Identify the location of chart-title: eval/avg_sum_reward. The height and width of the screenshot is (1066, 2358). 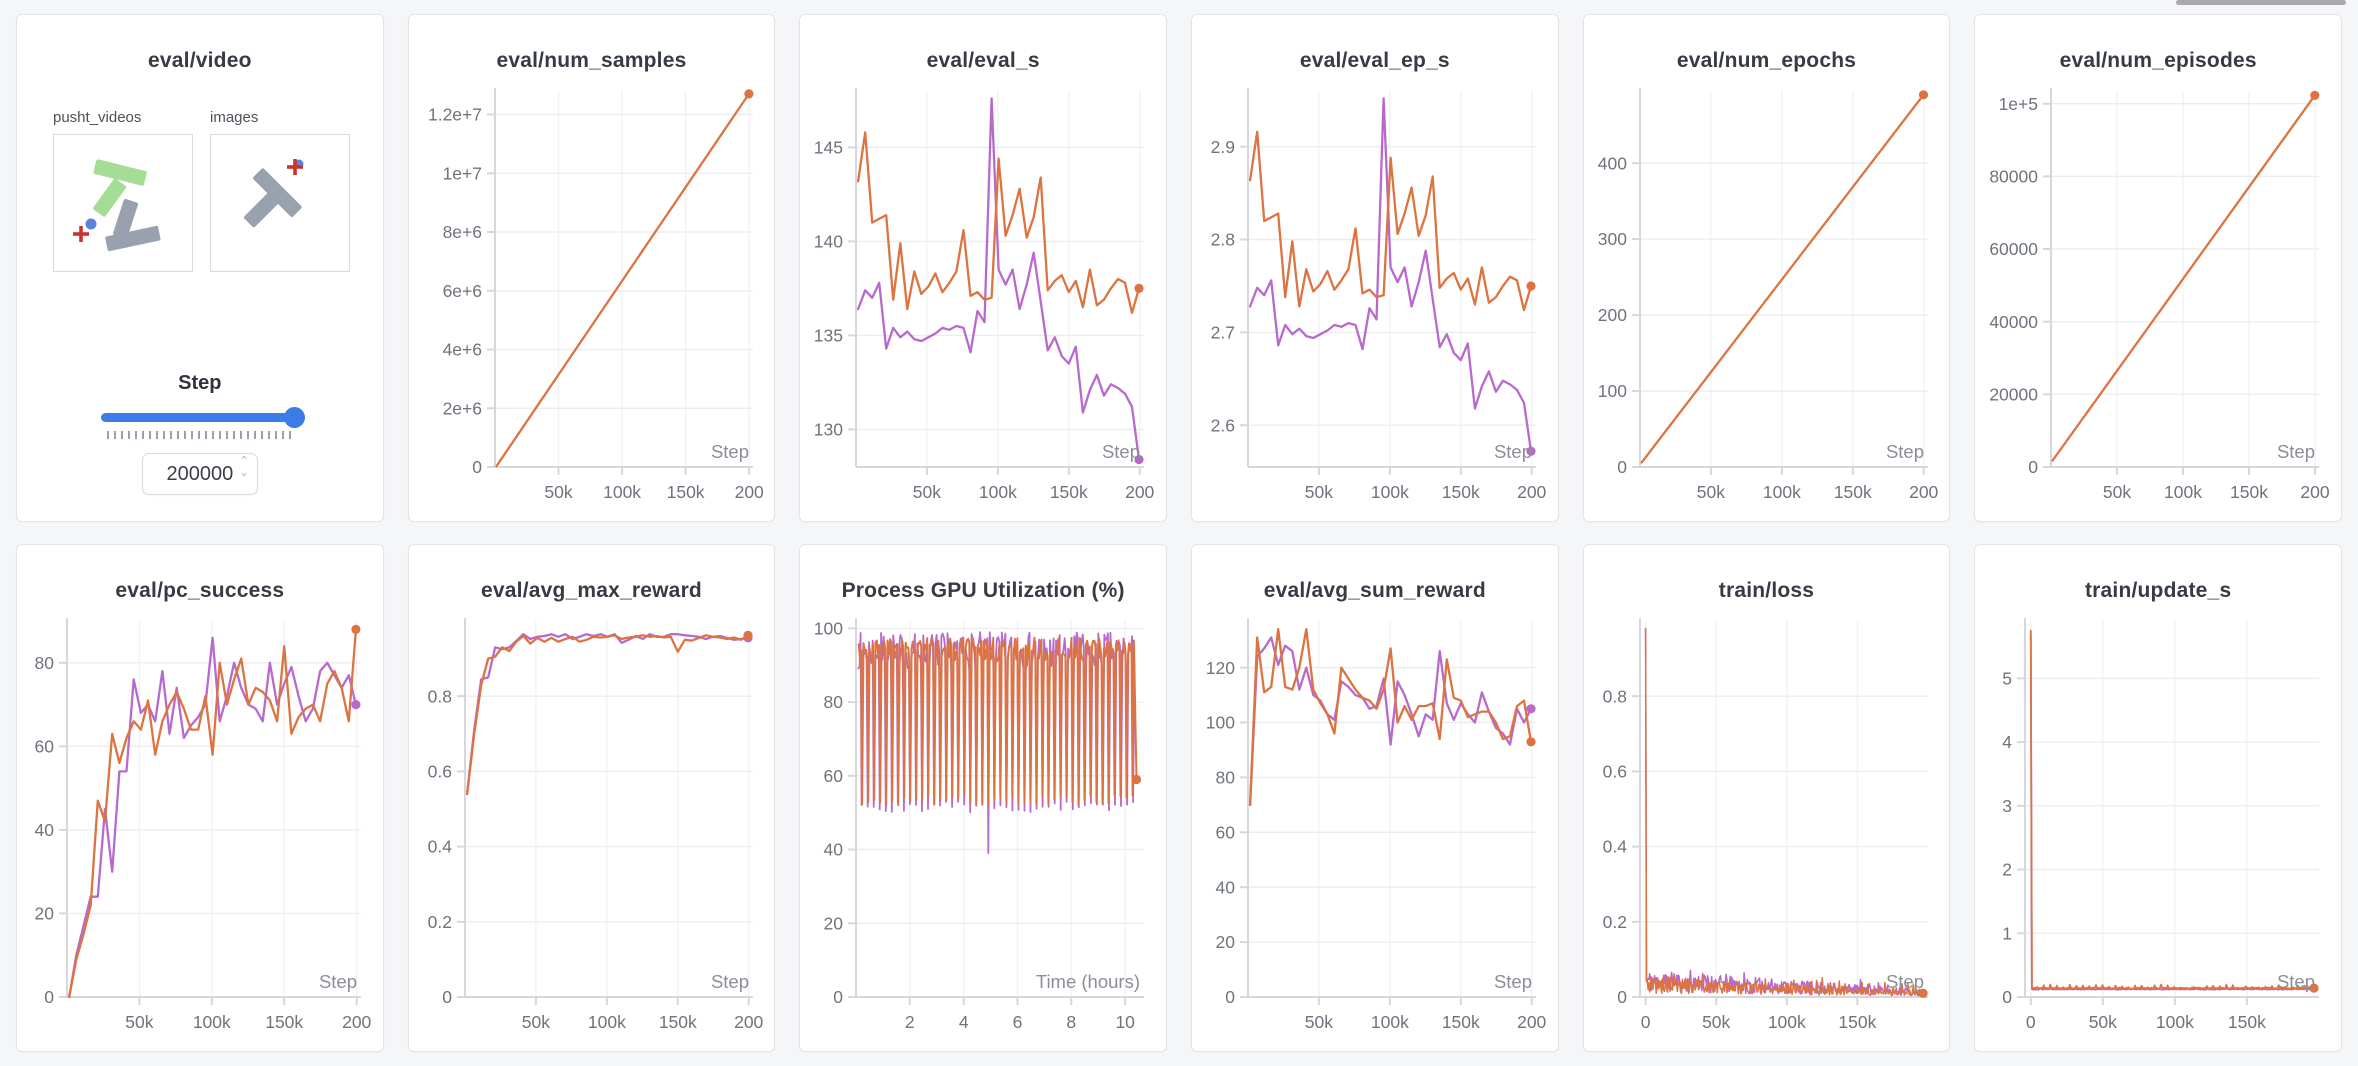
(1374, 590).